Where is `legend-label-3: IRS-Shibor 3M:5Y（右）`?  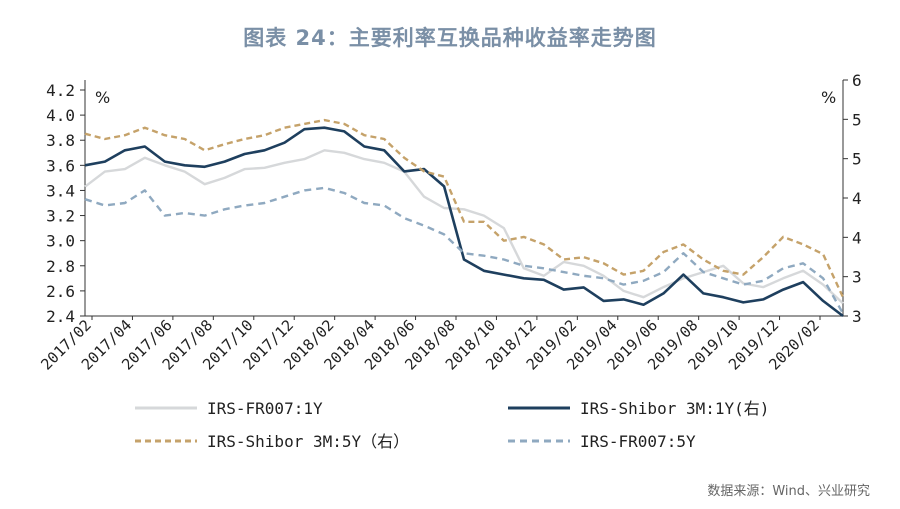
legend-label-3: IRS-Shibor 3M:5Y（右） is located at coordinates (308, 441).